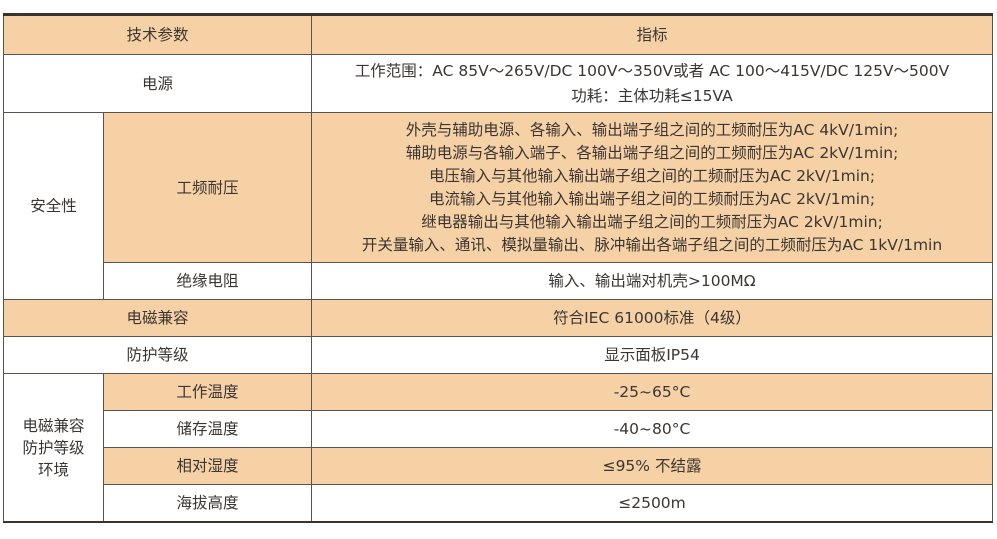 This screenshot has height=539, width=997. What do you see at coordinates (53, 469) in the screenshot?
I see `environment-label-line: 环境` at bounding box center [53, 469].